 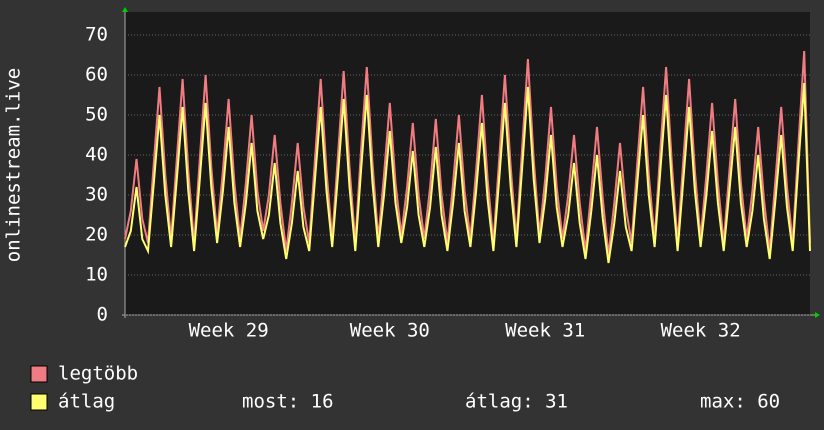 I want to click on stat: most: 16, so click(x=288, y=402).